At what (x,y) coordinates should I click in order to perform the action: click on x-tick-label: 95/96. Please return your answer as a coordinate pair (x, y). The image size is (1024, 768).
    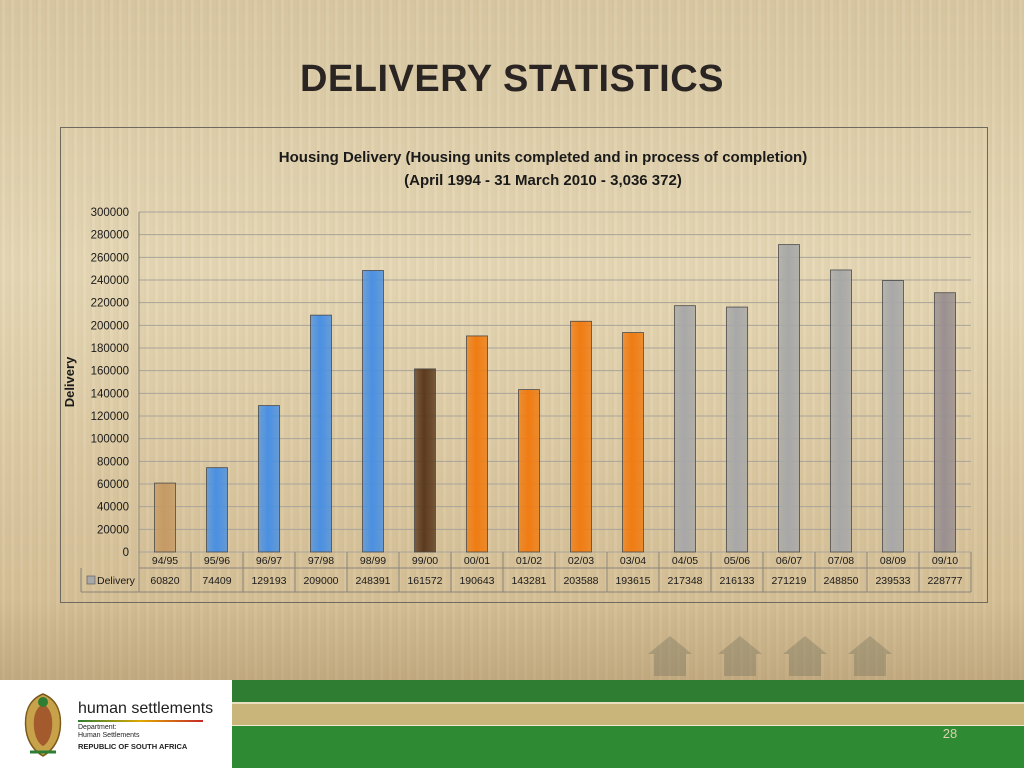
    Looking at the image, I should click on (217, 561).